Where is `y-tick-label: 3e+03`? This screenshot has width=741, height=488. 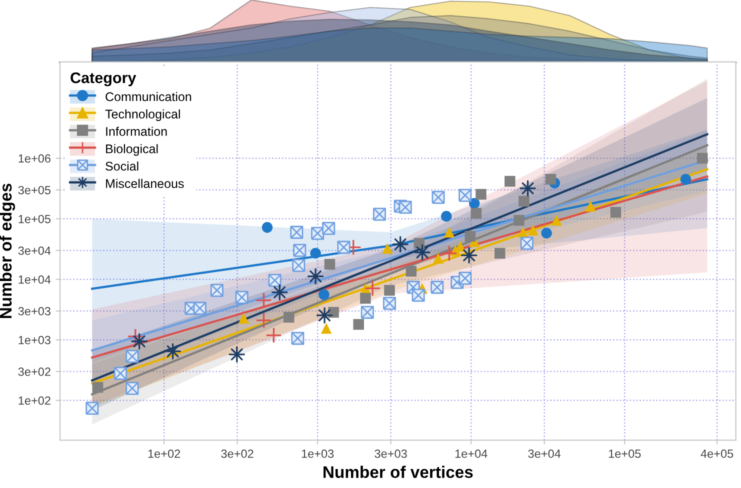 y-tick-label: 3e+03 is located at coordinates (34, 311).